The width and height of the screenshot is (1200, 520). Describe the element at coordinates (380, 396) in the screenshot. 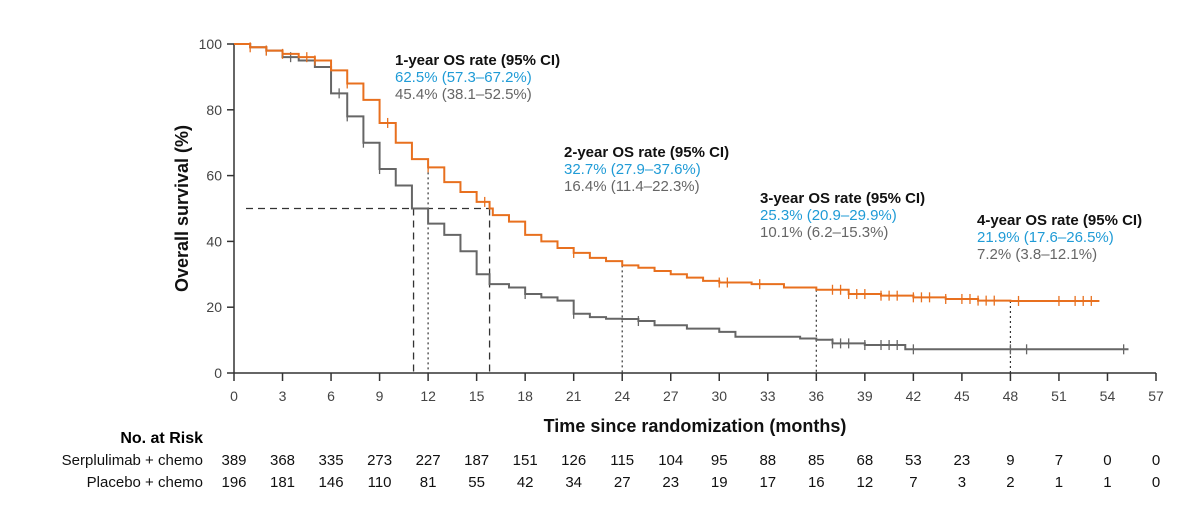

I see `x-tick-label: 9` at that location.